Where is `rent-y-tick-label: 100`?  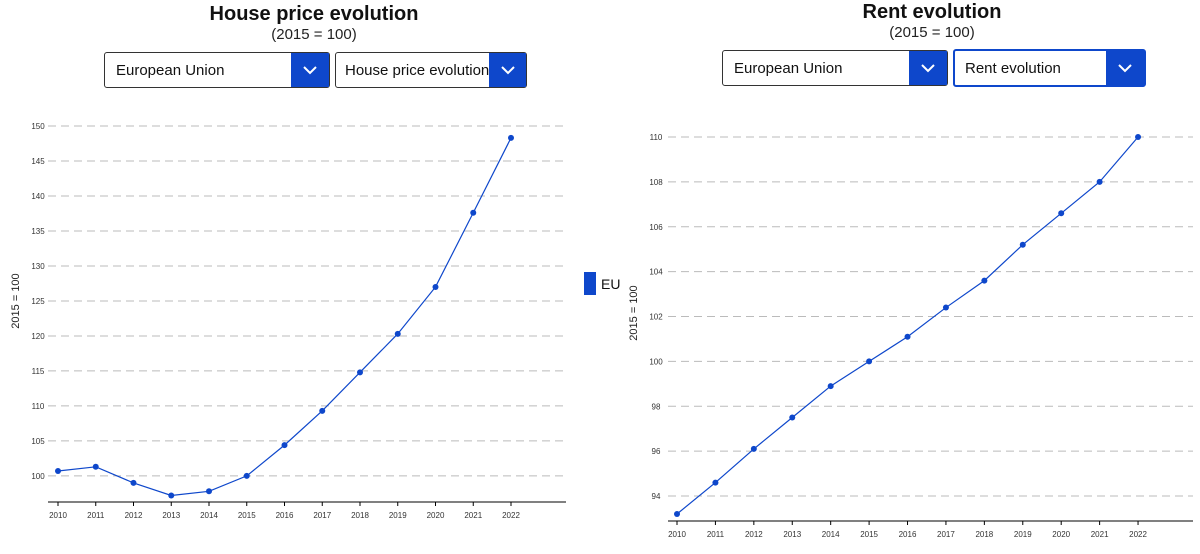 rent-y-tick-label: 100 is located at coordinates (656, 361).